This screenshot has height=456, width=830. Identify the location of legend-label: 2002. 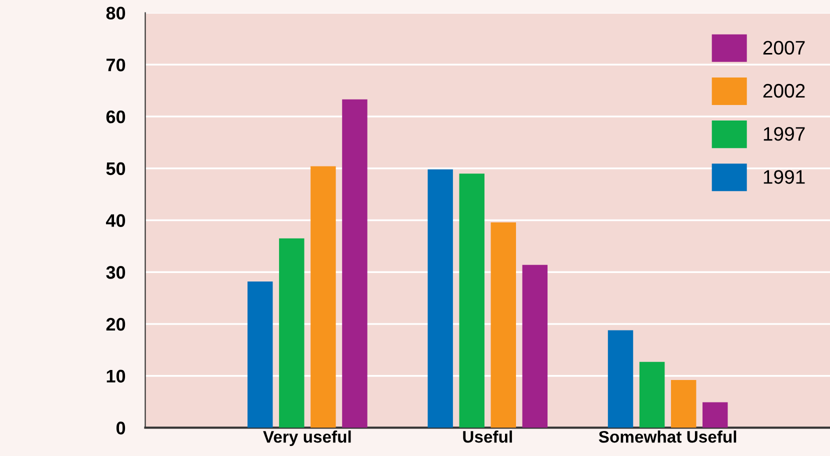
(784, 91).